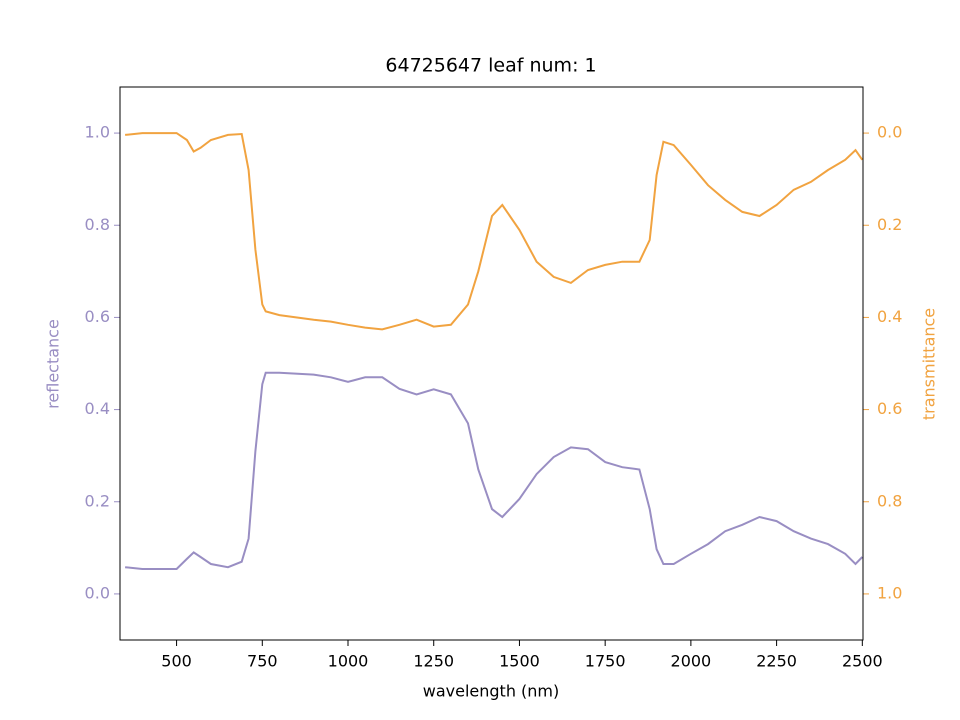 The width and height of the screenshot is (960, 720). Describe the element at coordinates (97, 316) in the screenshot. I see `y-tick-label: 0.6` at that location.